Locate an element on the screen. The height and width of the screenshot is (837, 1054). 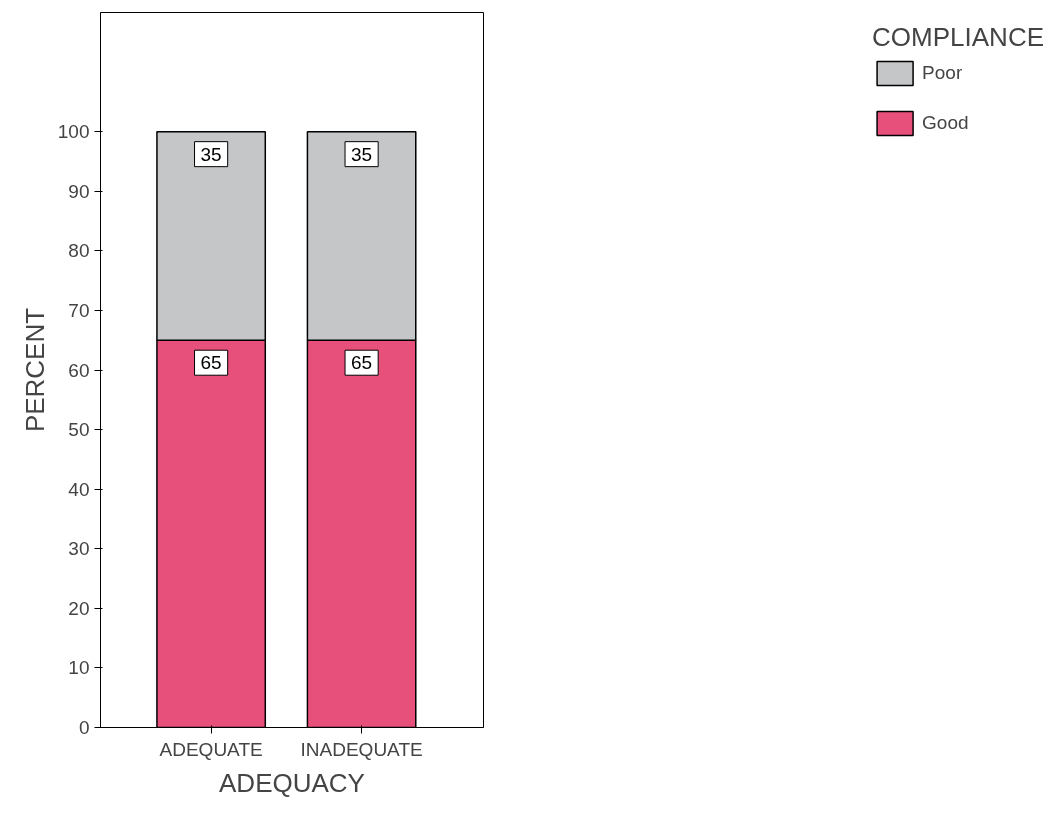
y-tick-label: 60 is located at coordinates (79, 370).